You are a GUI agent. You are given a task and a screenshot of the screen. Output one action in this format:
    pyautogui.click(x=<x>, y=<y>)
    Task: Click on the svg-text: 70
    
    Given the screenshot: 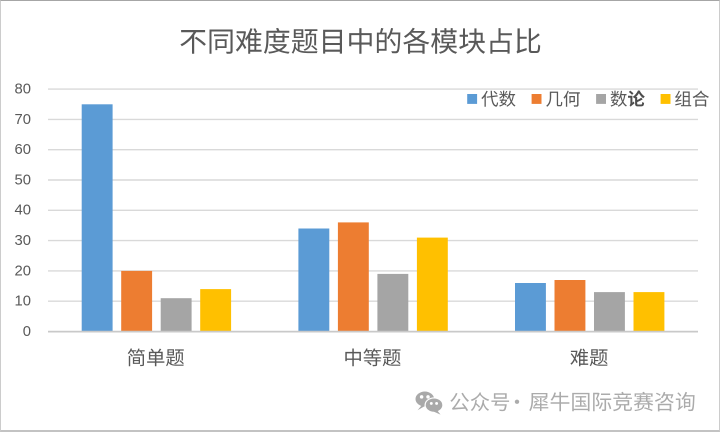 What is the action you would take?
    pyautogui.click(x=23, y=120)
    